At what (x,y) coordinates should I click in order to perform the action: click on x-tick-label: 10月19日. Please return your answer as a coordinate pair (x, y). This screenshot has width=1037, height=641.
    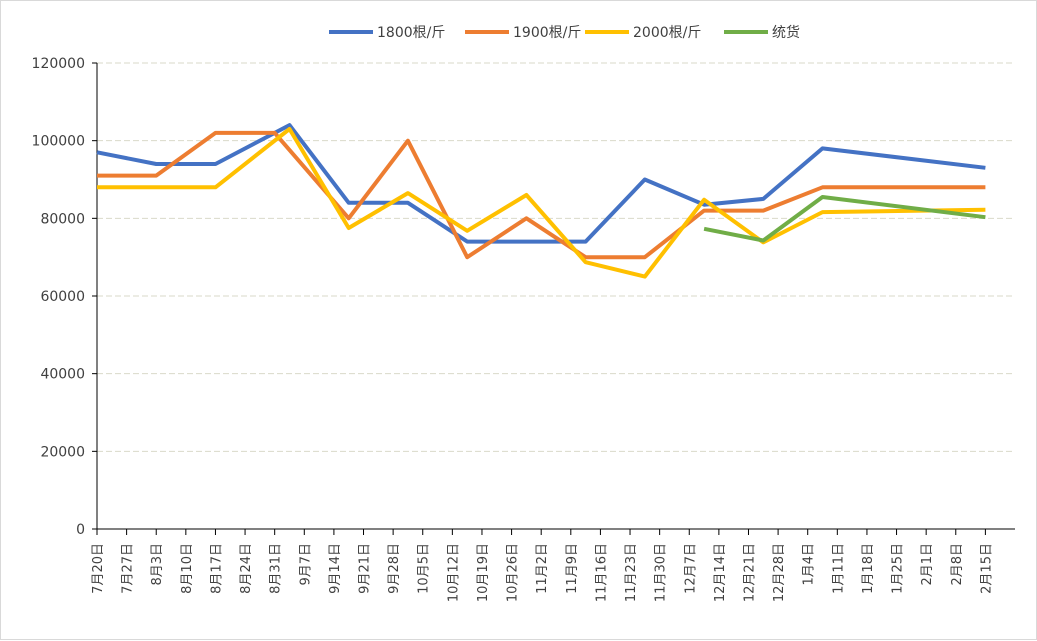
    Looking at the image, I should click on (483, 572).